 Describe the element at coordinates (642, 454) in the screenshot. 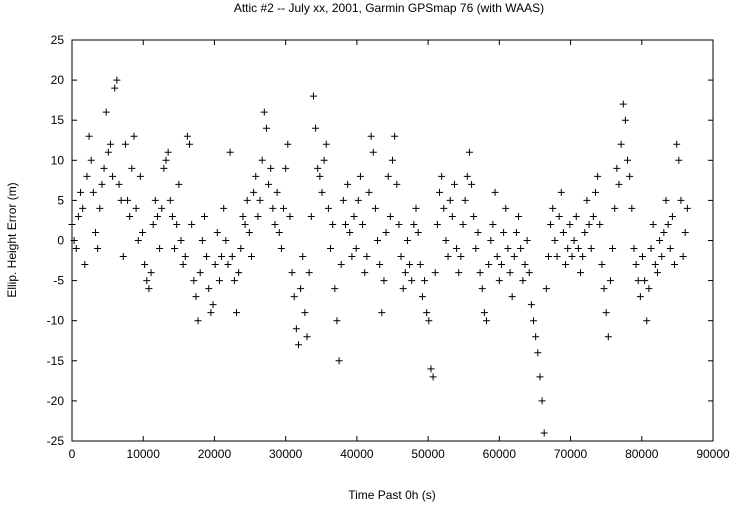

I see `x-tick-label: 80000` at that location.